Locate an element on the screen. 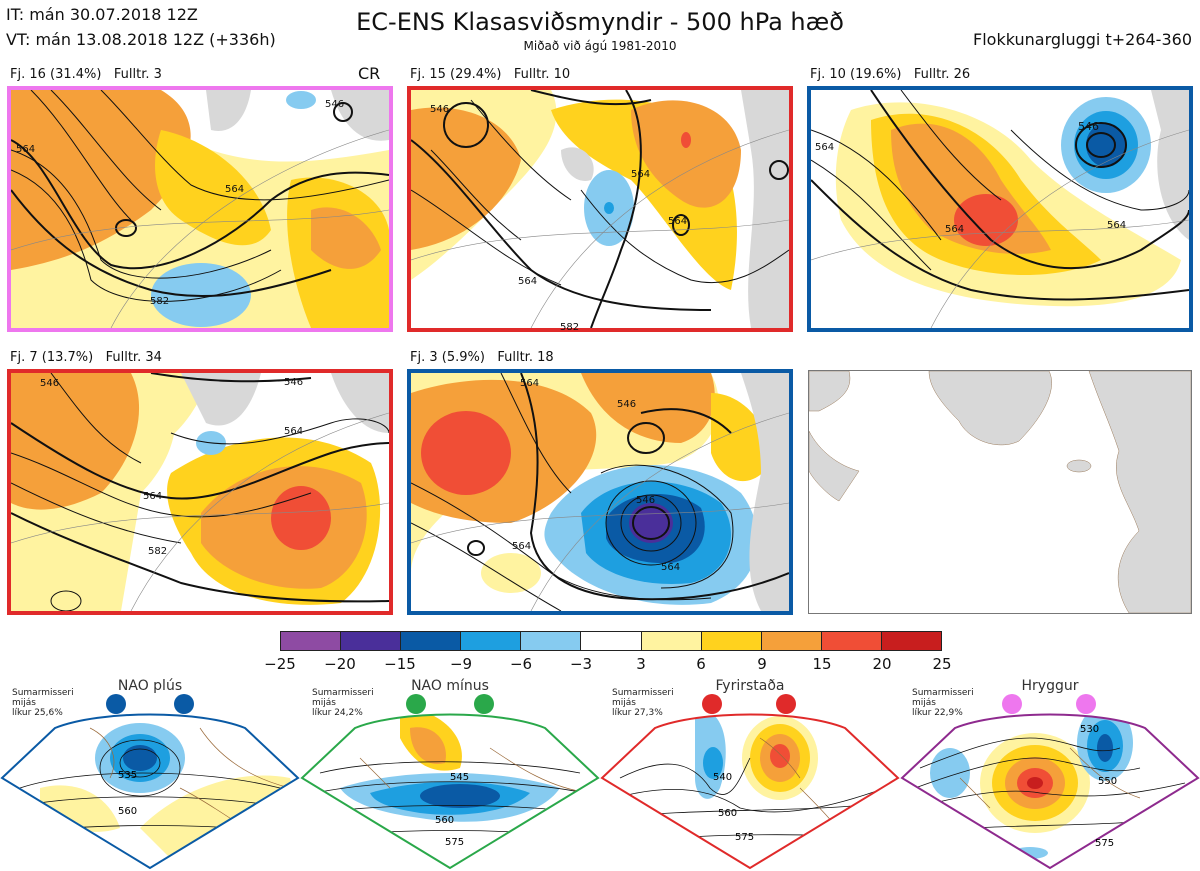 The image size is (1200, 871). classification-window: Flokkunargluggi t+264-360 is located at coordinates (1082, 39).